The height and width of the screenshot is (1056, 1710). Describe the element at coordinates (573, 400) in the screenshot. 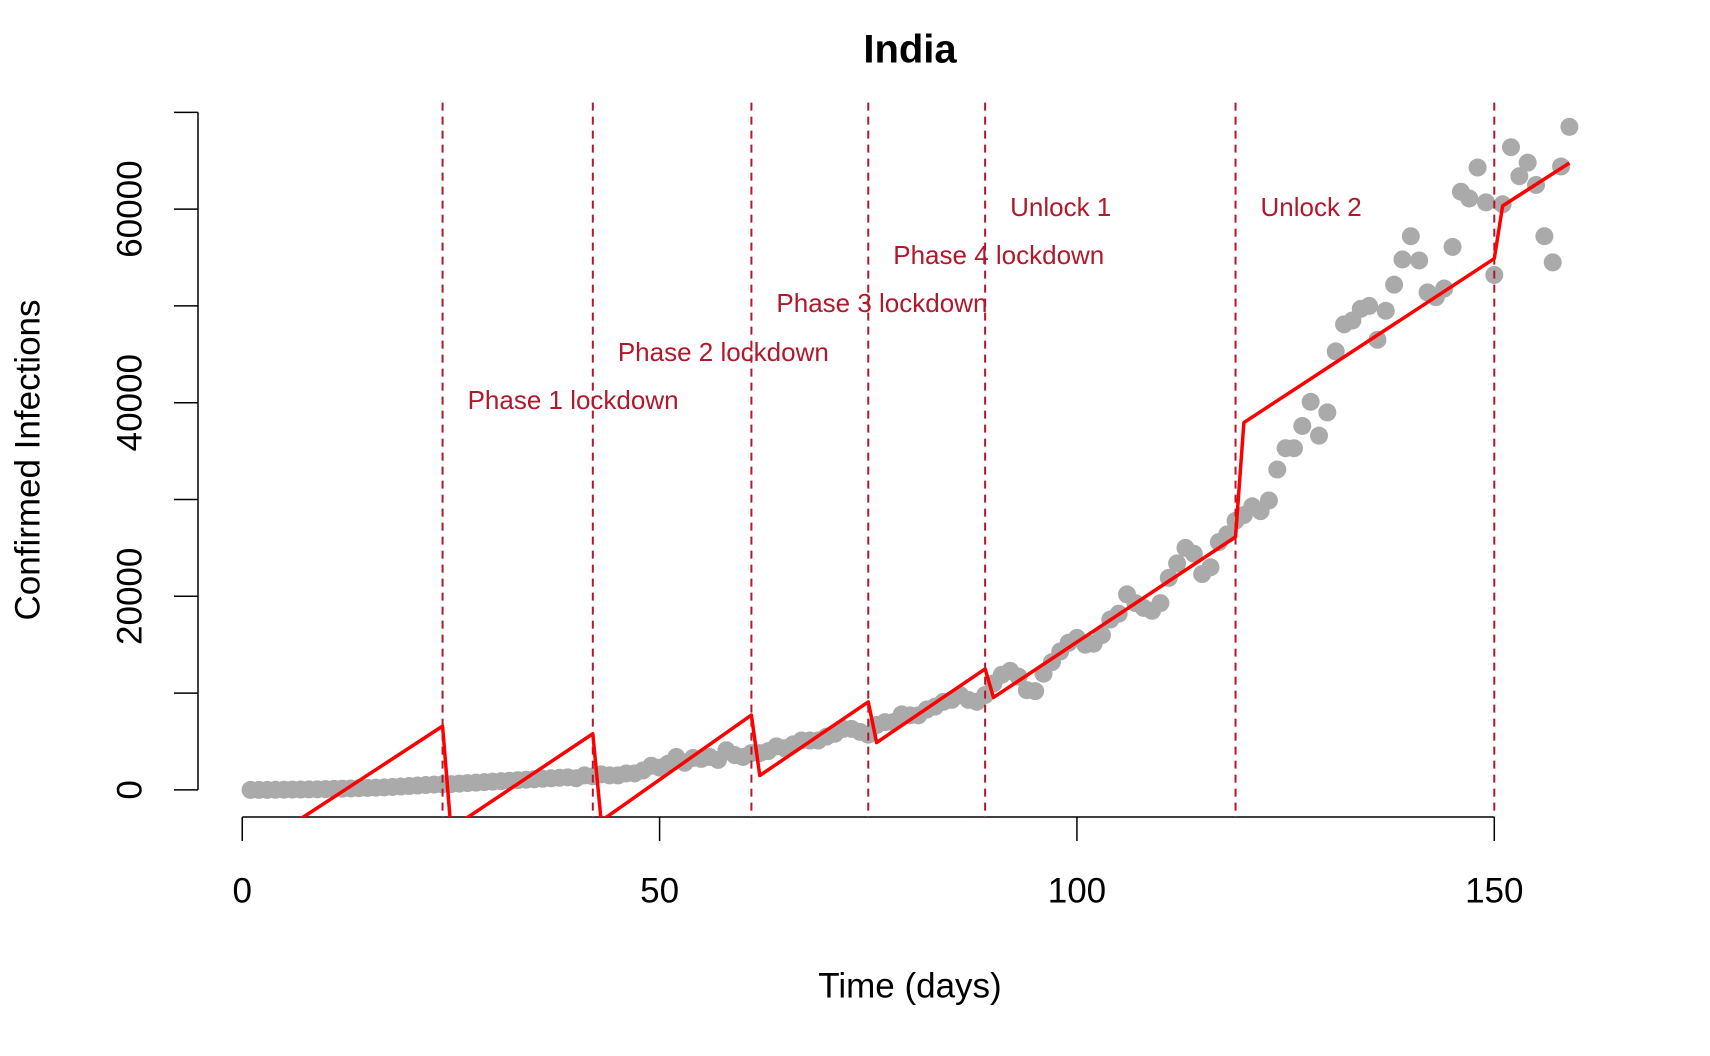

I see `annotation: Phase 1 lockdown` at that location.